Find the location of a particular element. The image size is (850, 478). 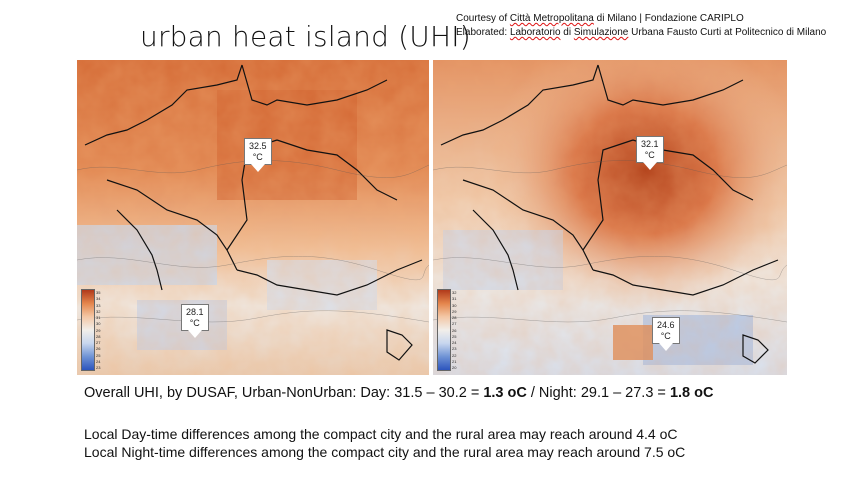

night-legend-tick: 25 is located at coordinates (454, 336).